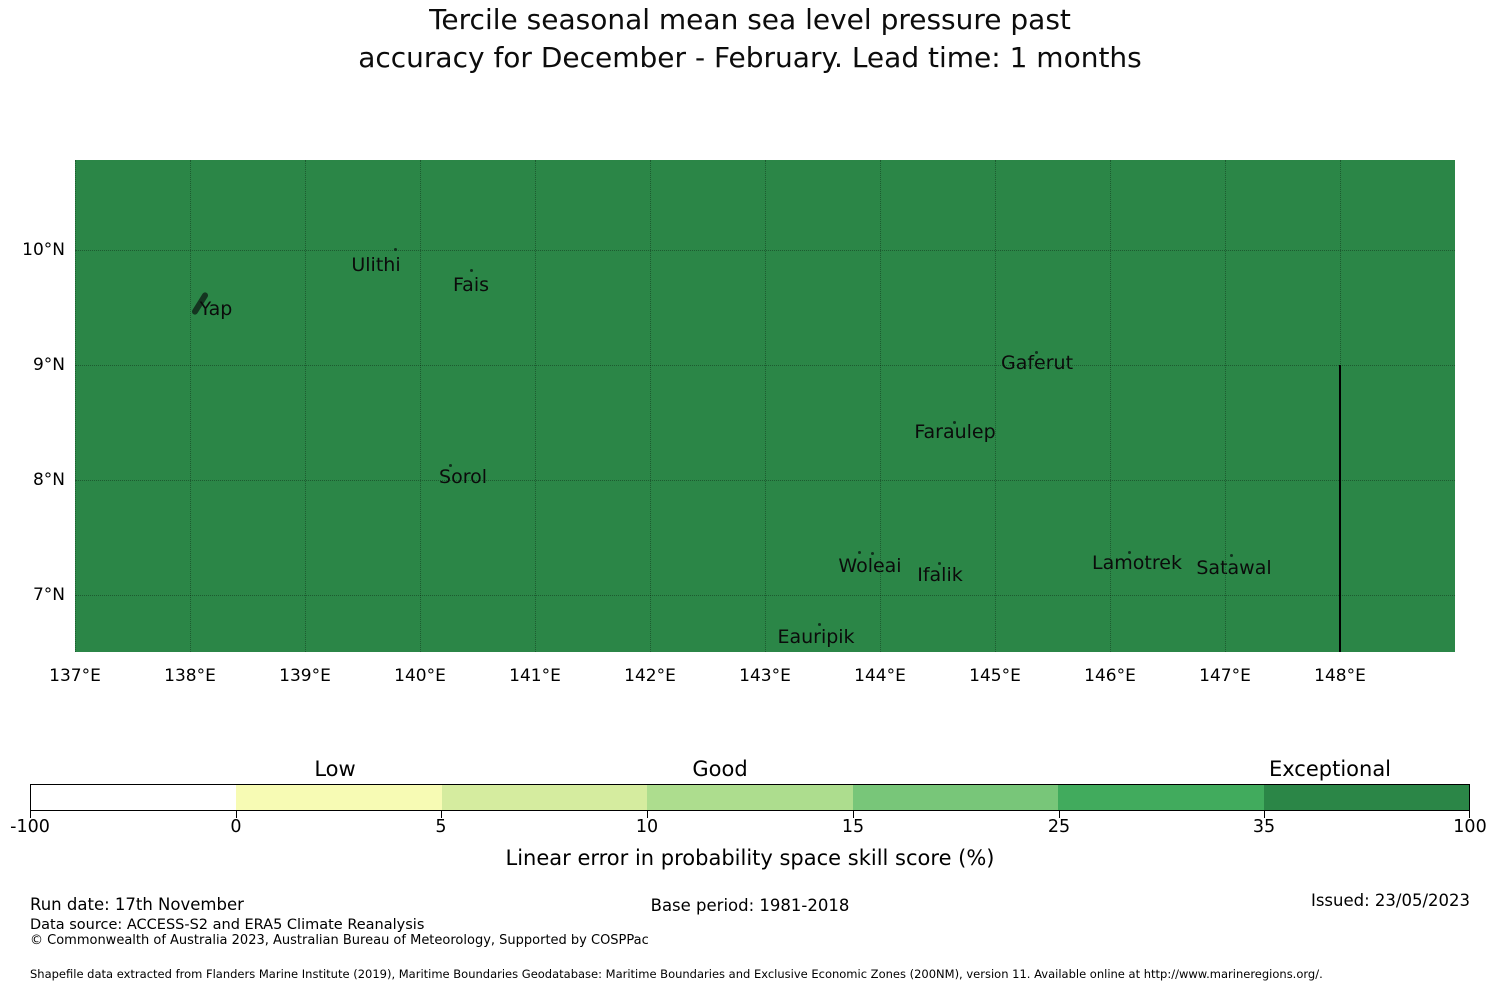 Image resolution: width=1500 pixels, height=990 pixels. What do you see at coordinates (48, 595) in the screenshot?
I see `lat-tick-7n: 7°N` at bounding box center [48, 595].